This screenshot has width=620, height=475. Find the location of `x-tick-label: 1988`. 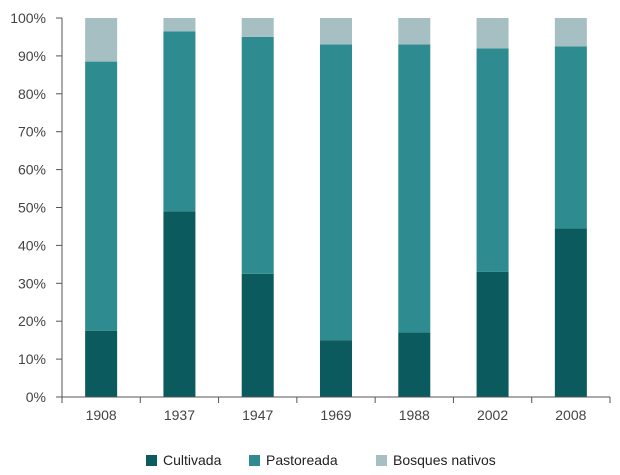

x-tick-label: 1988 is located at coordinates (414, 415).